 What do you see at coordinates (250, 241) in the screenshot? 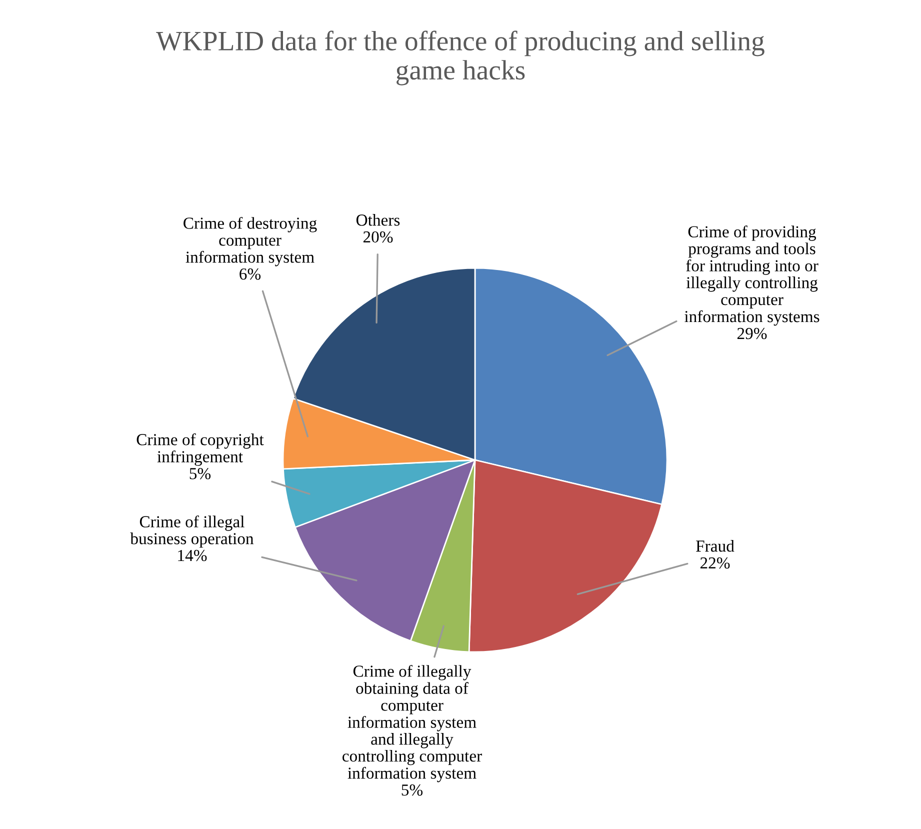
I see `slice-label: Crime of destroying computer information system` at bounding box center [250, 241].